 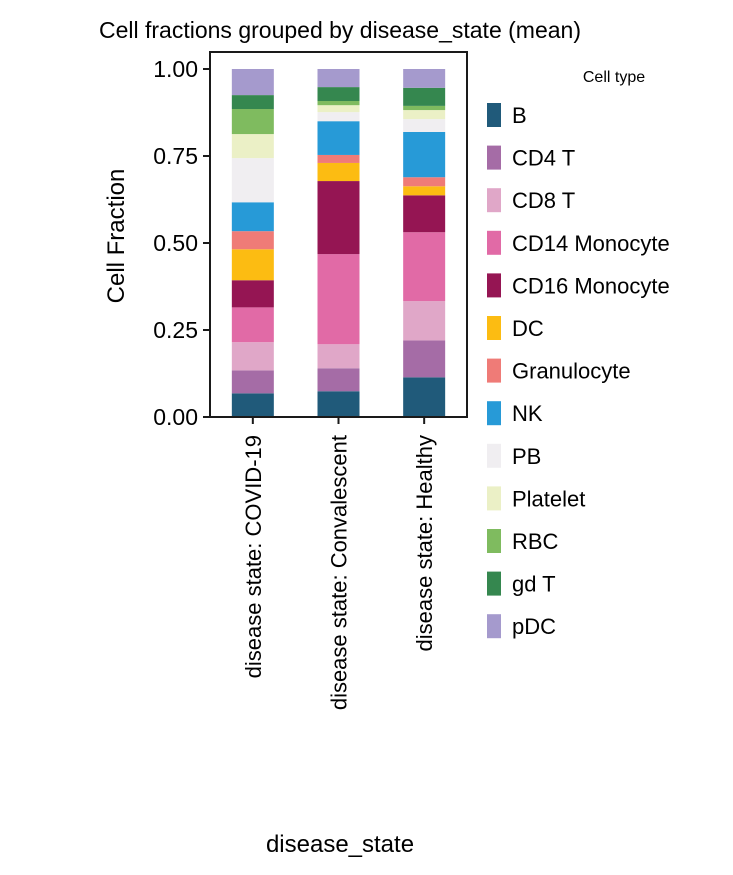 I want to click on legend-item: CD14 Monocyte, so click(x=578, y=243).